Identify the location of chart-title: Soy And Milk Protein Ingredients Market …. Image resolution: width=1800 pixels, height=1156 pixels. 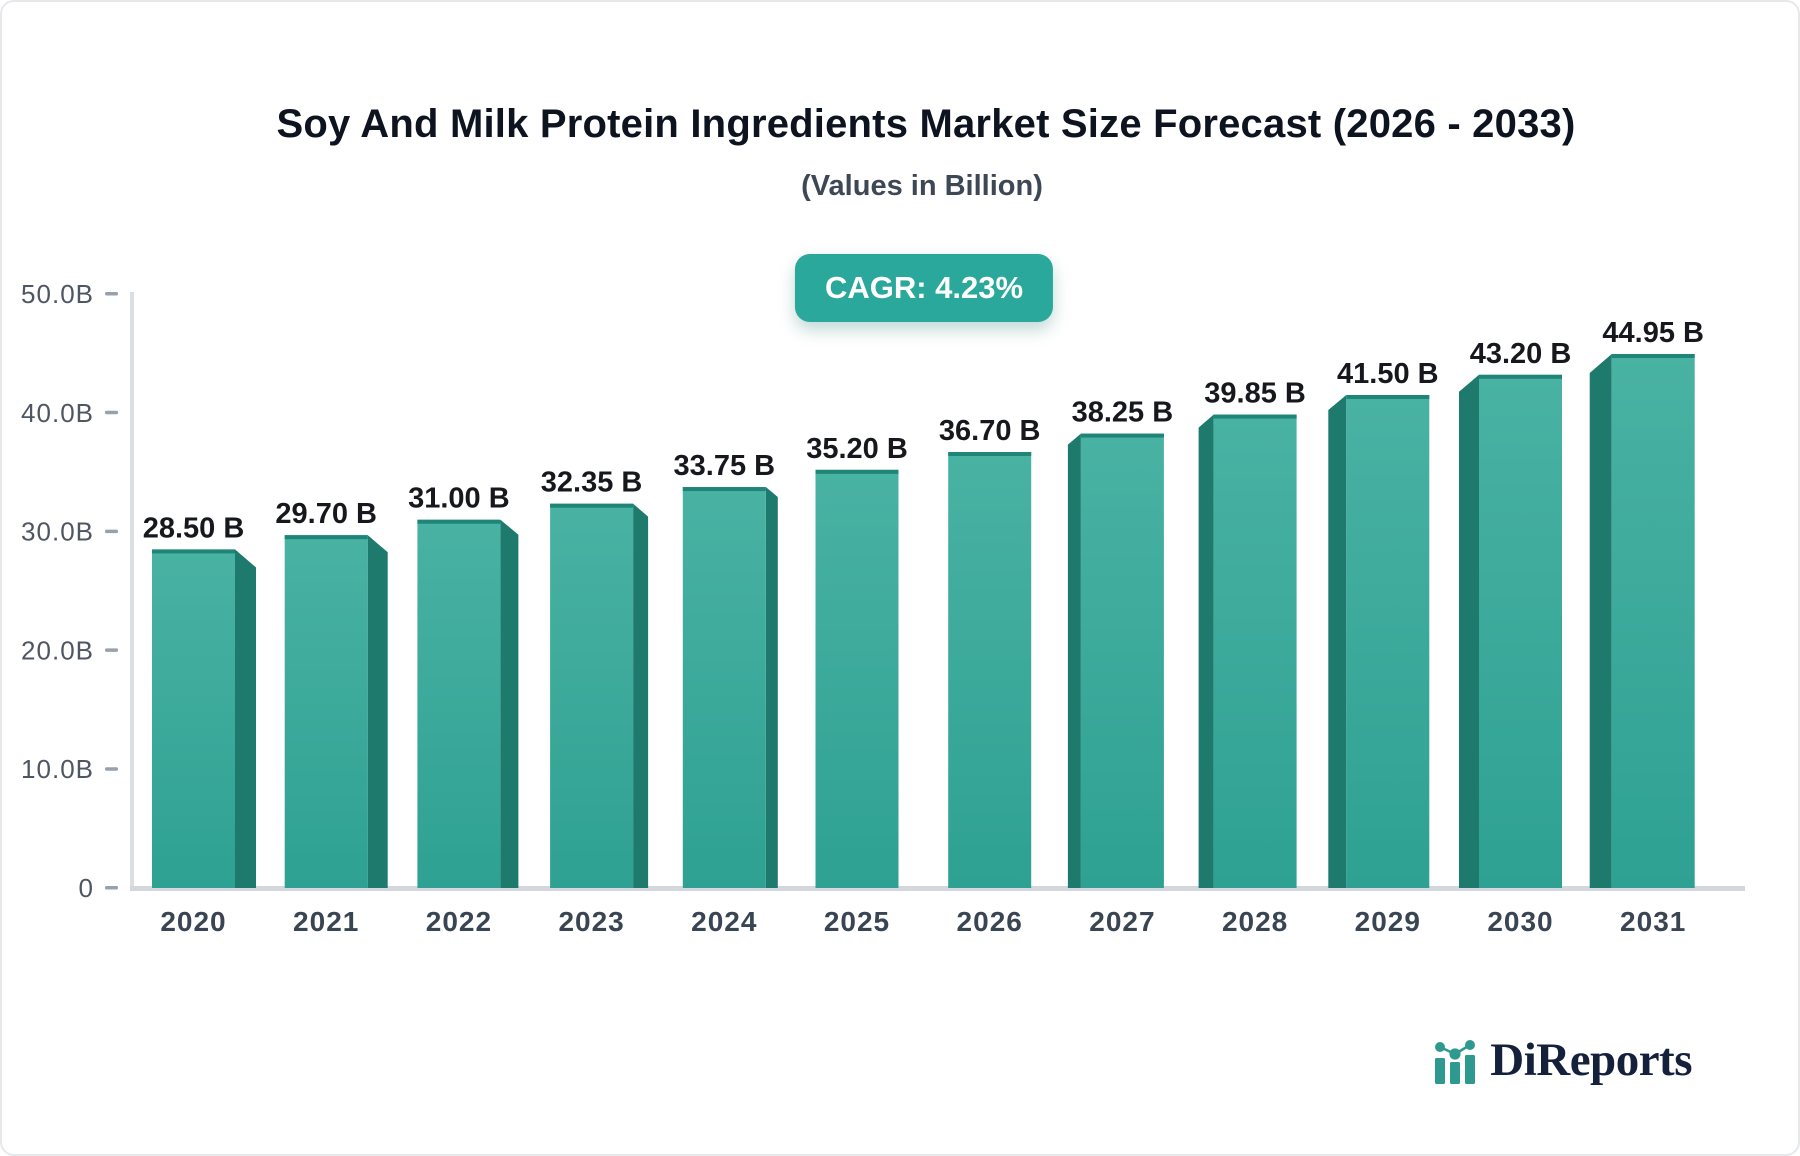
(926, 124).